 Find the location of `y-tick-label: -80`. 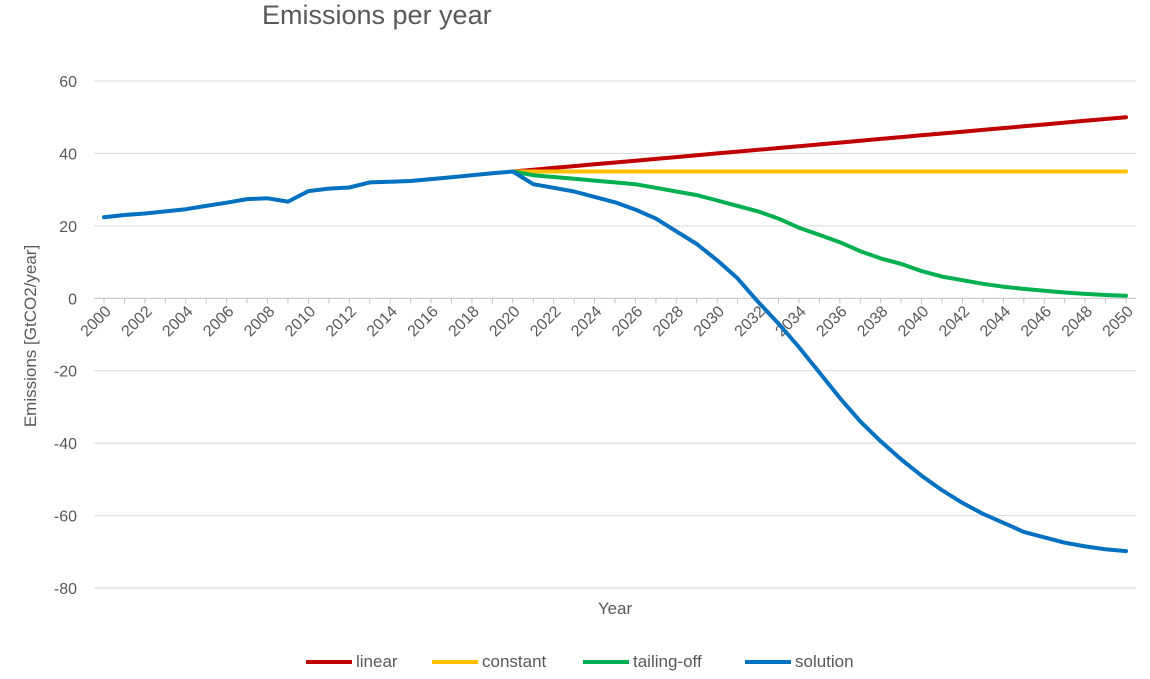

y-tick-label: -80 is located at coordinates (65, 589).